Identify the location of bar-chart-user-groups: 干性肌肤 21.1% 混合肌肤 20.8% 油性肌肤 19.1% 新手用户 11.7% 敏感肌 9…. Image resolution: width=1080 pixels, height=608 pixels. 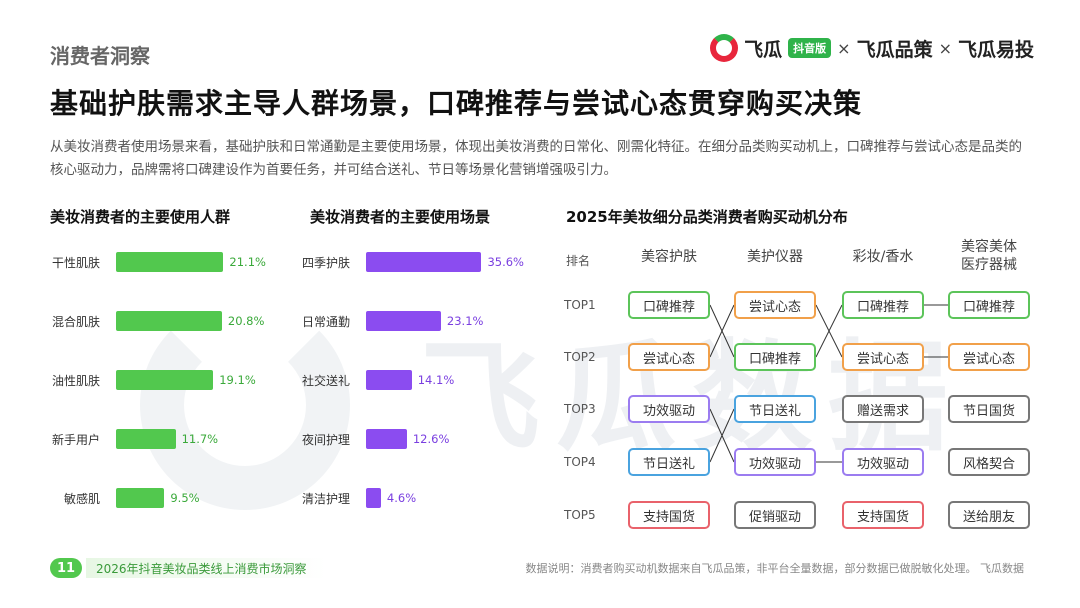
(160, 390).